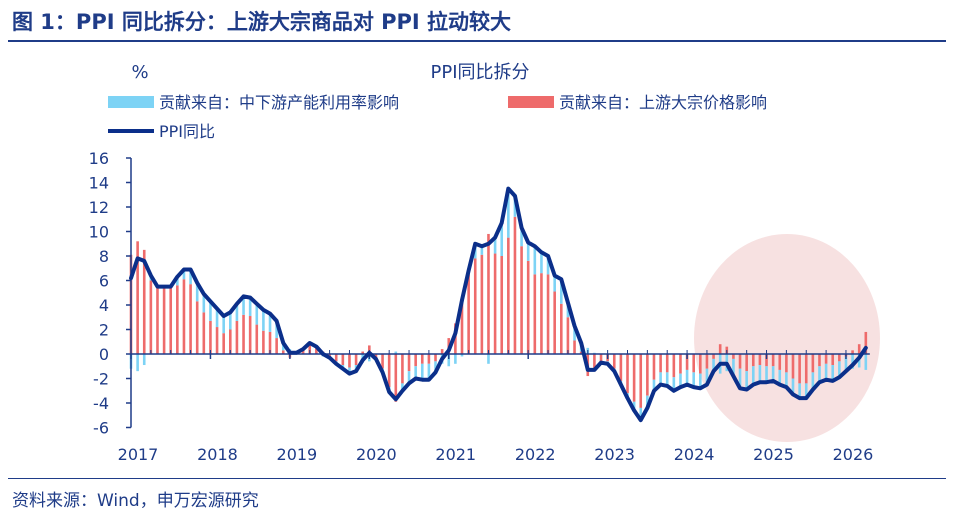 This screenshot has width=960, height=523. What do you see at coordinates (455, 454) in the screenshot?
I see `x-tick-label: 2021` at bounding box center [455, 454].